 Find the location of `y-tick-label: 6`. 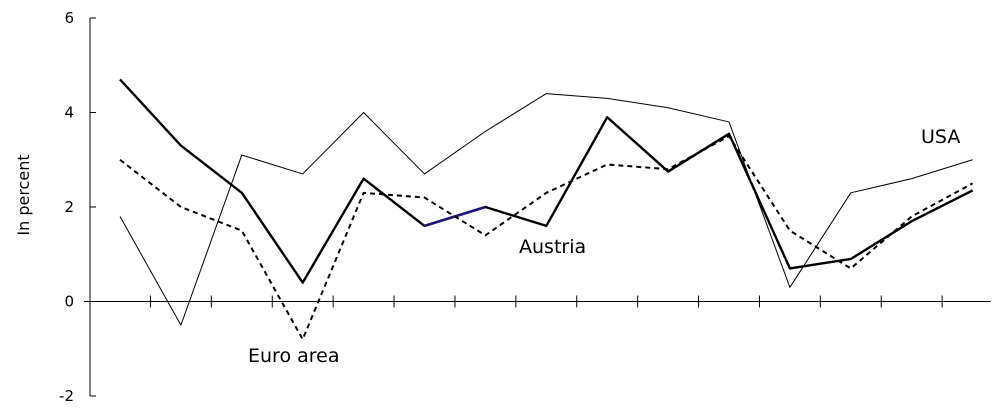

y-tick-label: 6 is located at coordinates (69, 18).